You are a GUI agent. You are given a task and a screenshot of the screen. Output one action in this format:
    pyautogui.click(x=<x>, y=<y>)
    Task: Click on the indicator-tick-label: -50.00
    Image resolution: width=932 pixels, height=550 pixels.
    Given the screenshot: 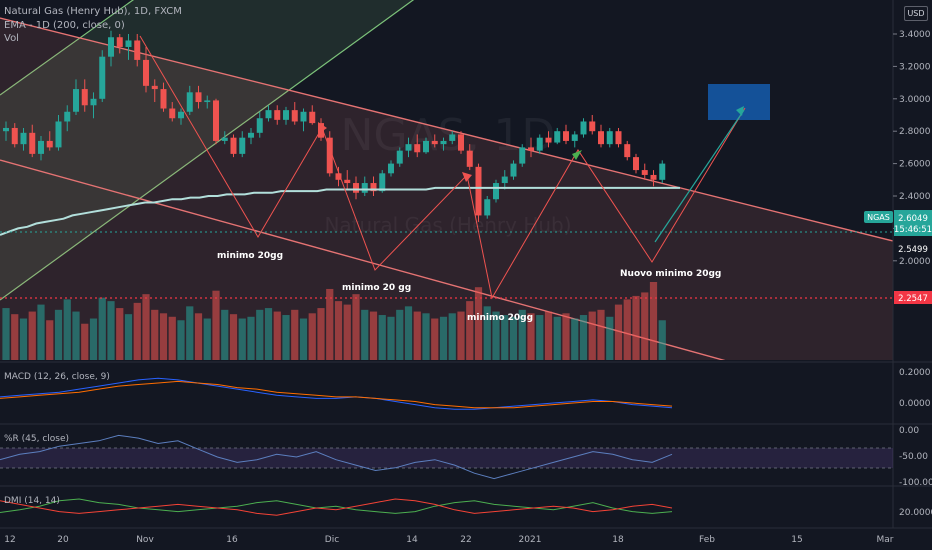 What is the action you would take?
    pyautogui.click(x=913, y=457)
    